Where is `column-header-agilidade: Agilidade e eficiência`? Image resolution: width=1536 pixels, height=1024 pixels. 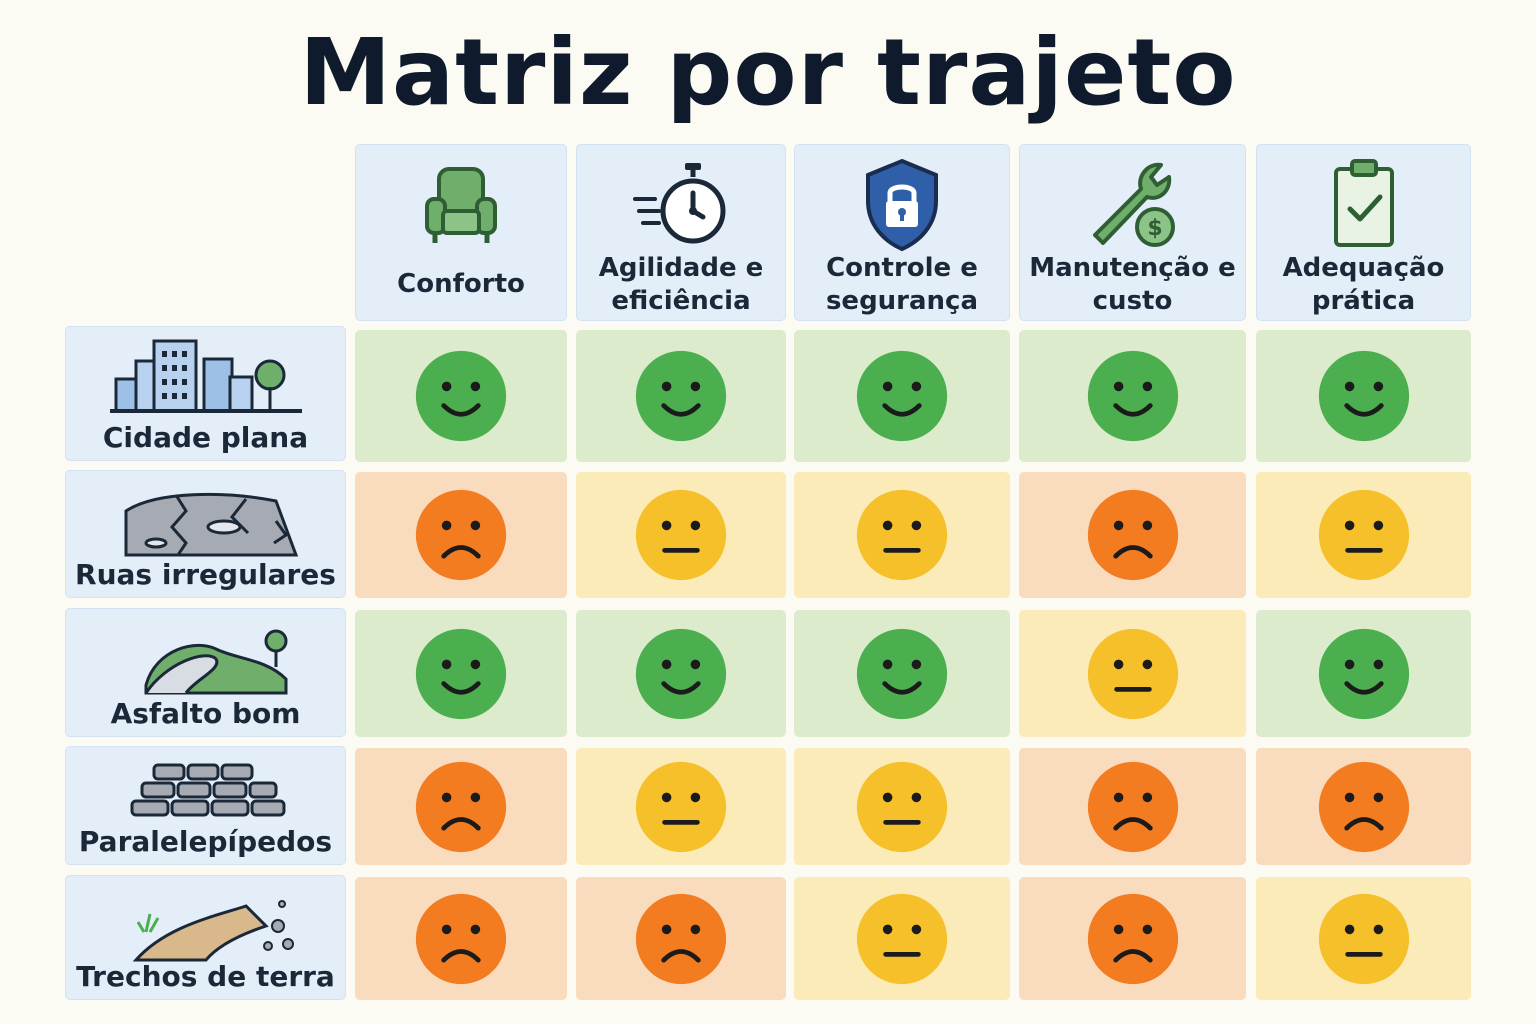
column-header-agilidade: Agilidade e eficiência is located at coordinates (681, 232).